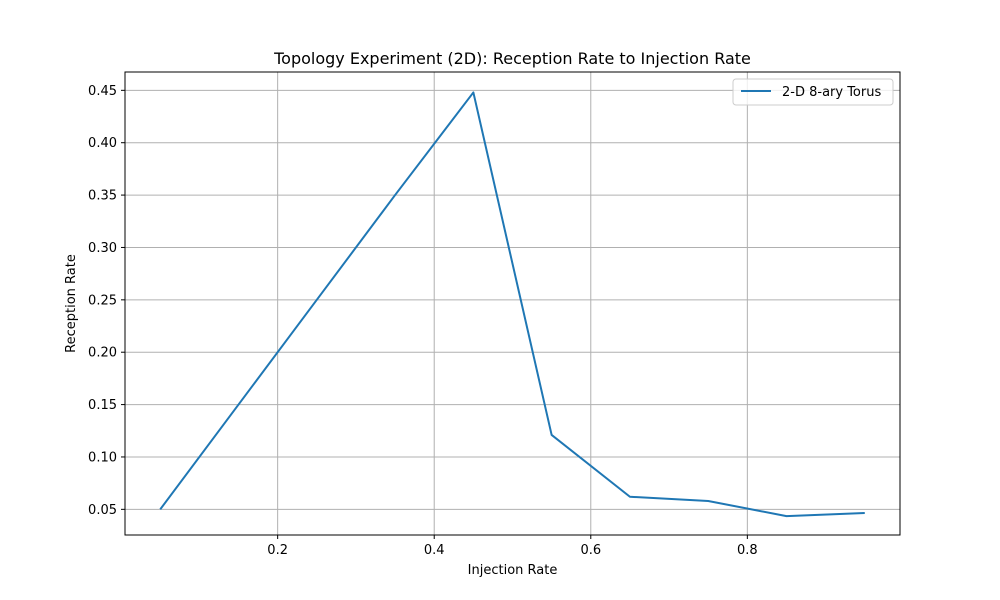  What do you see at coordinates (102, 91) in the screenshot?
I see `y-tick-label: 0.45` at bounding box center [102, 91].